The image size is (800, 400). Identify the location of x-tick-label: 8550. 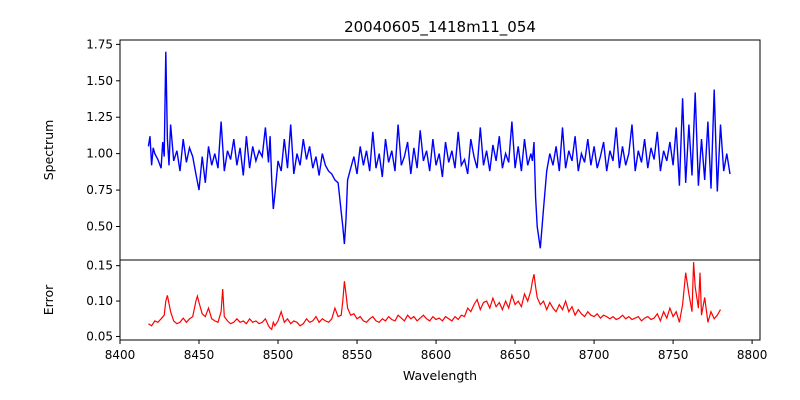
(357, 355).